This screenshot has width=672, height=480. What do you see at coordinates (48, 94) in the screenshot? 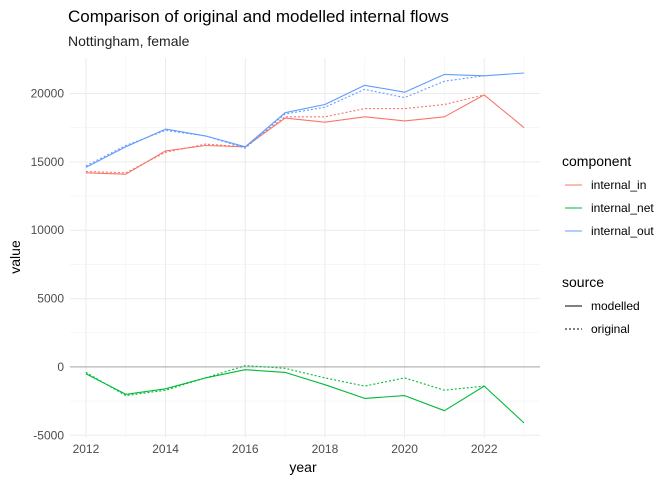
I see `y-tick-label: 20000` at bounding box center [48, 94].